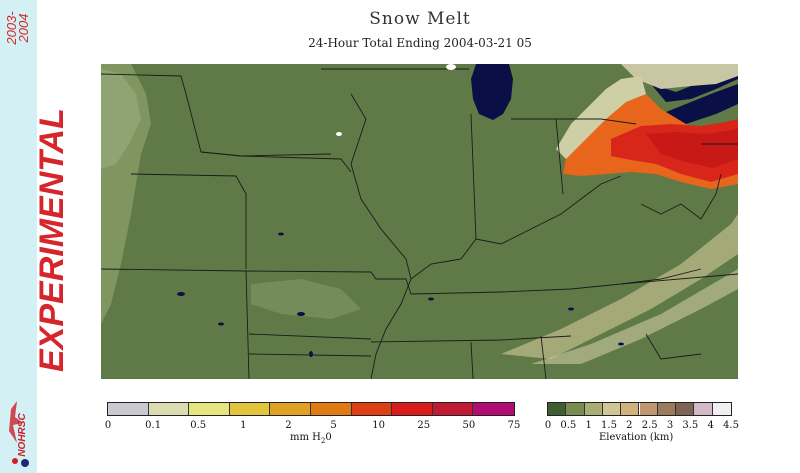 The width and height of the screenshot is (800, 473). Describe the element at coordinates (188, 221) in the screenshot. I see `border-ks-mo` at that location.